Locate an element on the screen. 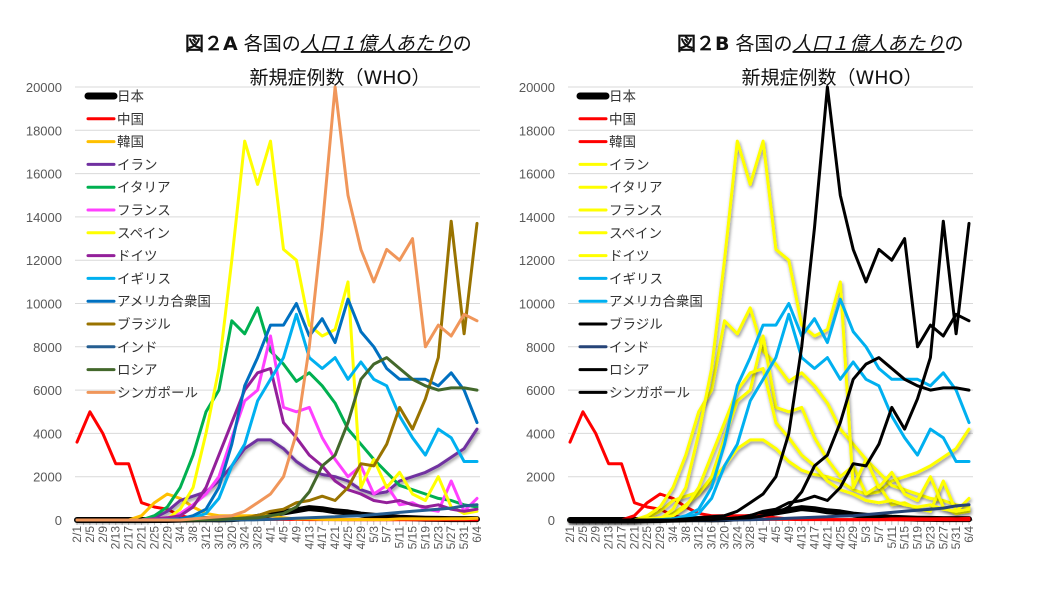  x-tick-label: 5/19 is located at coordinates (425, 538).